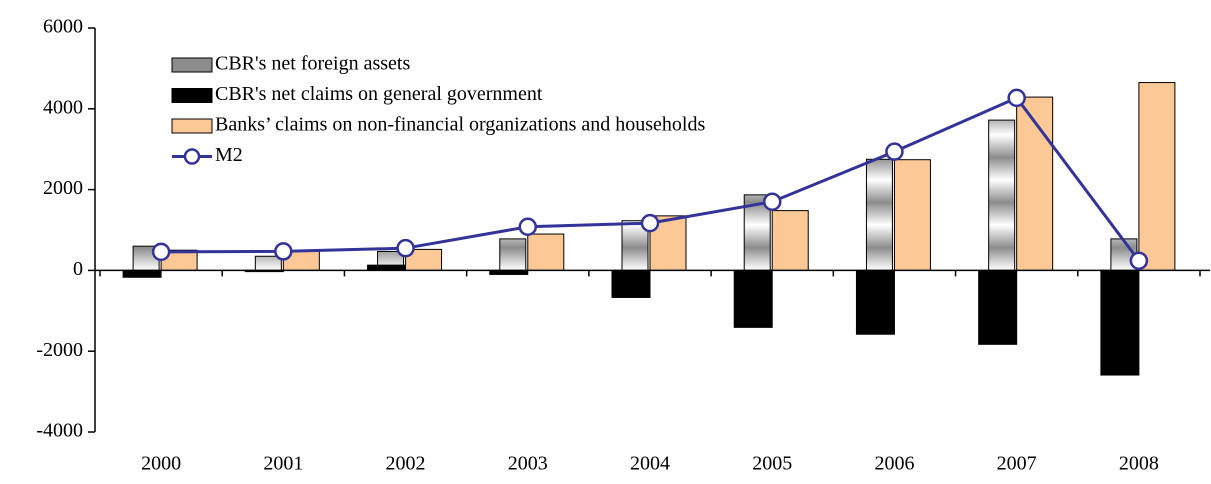 The height and width of the screenshot is (484, 1211). Describe the element at coordinates (63, 107) in the screenshot. I see `y-tick-label: 4000` at that location.